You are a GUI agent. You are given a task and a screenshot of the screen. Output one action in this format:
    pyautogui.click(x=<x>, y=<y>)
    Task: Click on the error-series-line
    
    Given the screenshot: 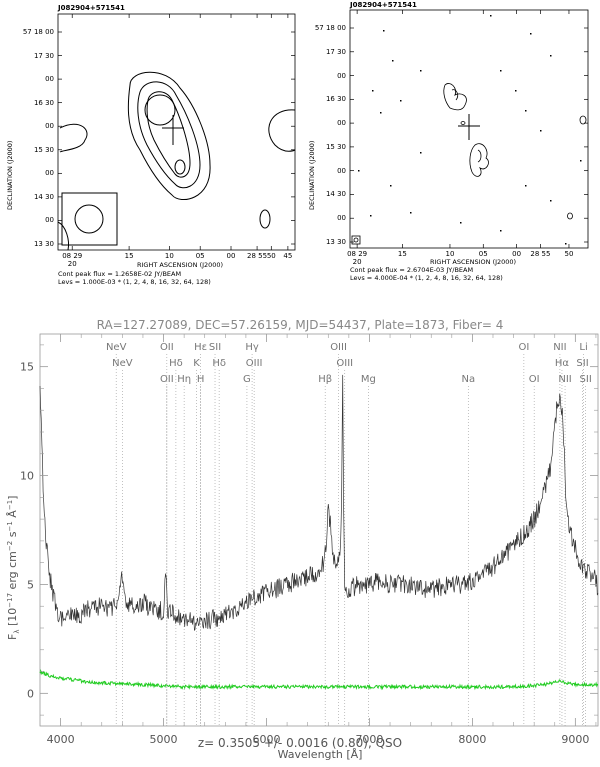 What is the action you would take?
    pyautogui.click(x=319, y=680)
    